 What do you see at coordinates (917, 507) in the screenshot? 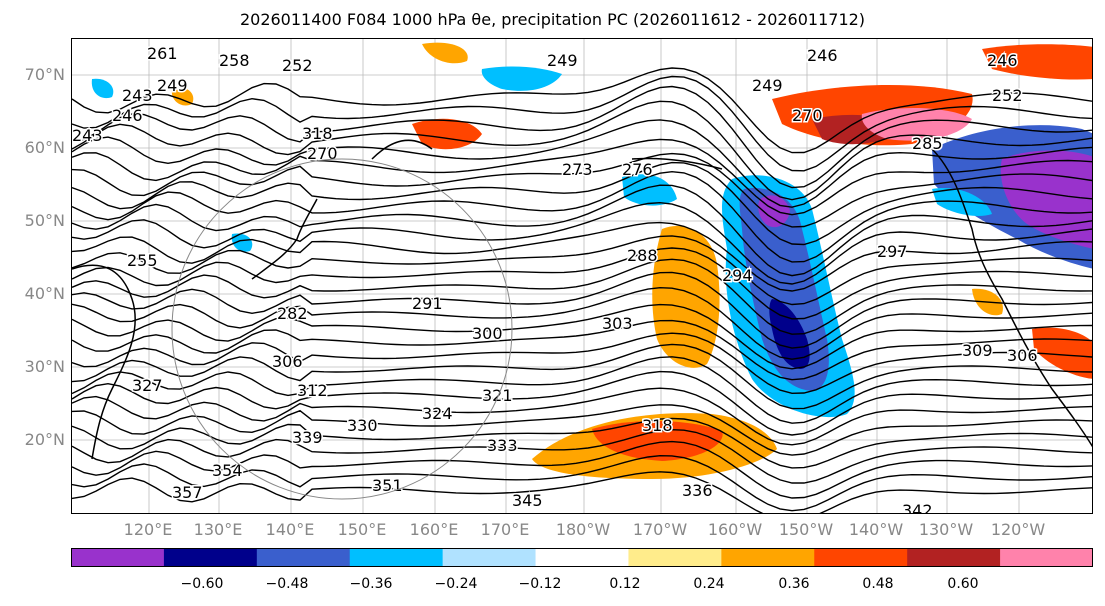
I see `contour-label: 342` at bounding box center [917, 507].